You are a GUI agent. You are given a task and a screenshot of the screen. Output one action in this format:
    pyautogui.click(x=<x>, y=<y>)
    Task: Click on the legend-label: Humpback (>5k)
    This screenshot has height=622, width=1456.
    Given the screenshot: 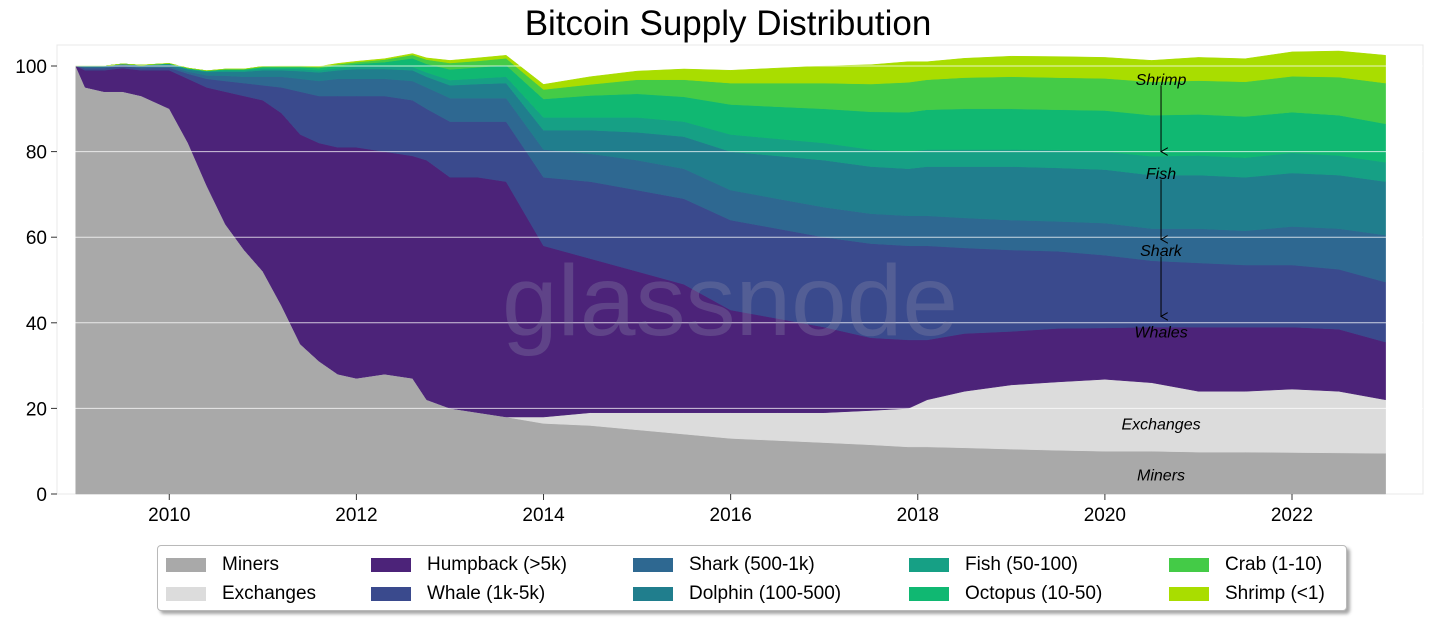 What is the action you would take?
    pyautogui.click(x=497, y=564)
    